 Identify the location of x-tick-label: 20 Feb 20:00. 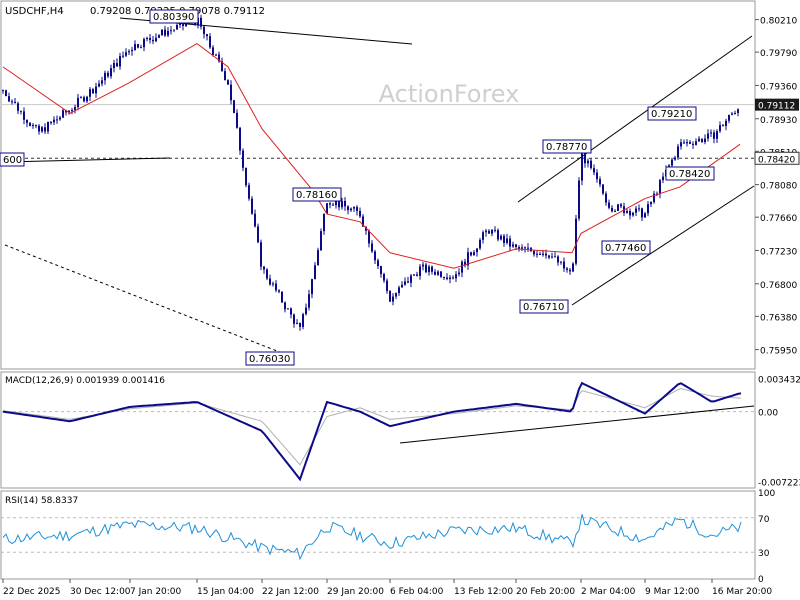
(545, 592).